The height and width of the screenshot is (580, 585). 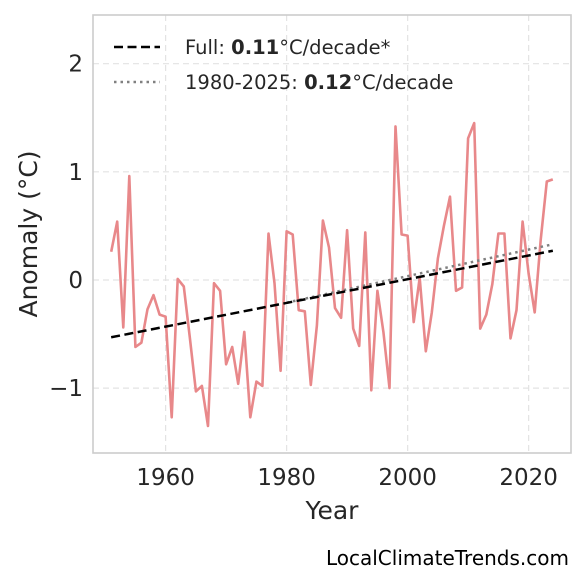 I want to click on legend-recent-suffix: °C/decade, so click(x=402, y=82).